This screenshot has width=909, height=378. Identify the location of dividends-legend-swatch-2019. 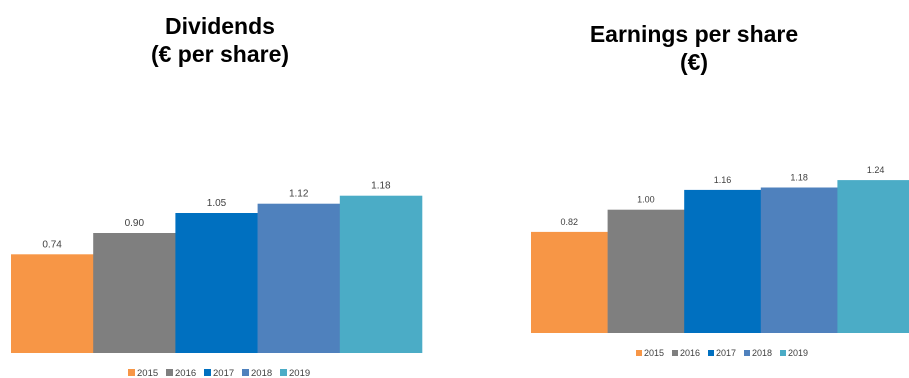
(283, 372).